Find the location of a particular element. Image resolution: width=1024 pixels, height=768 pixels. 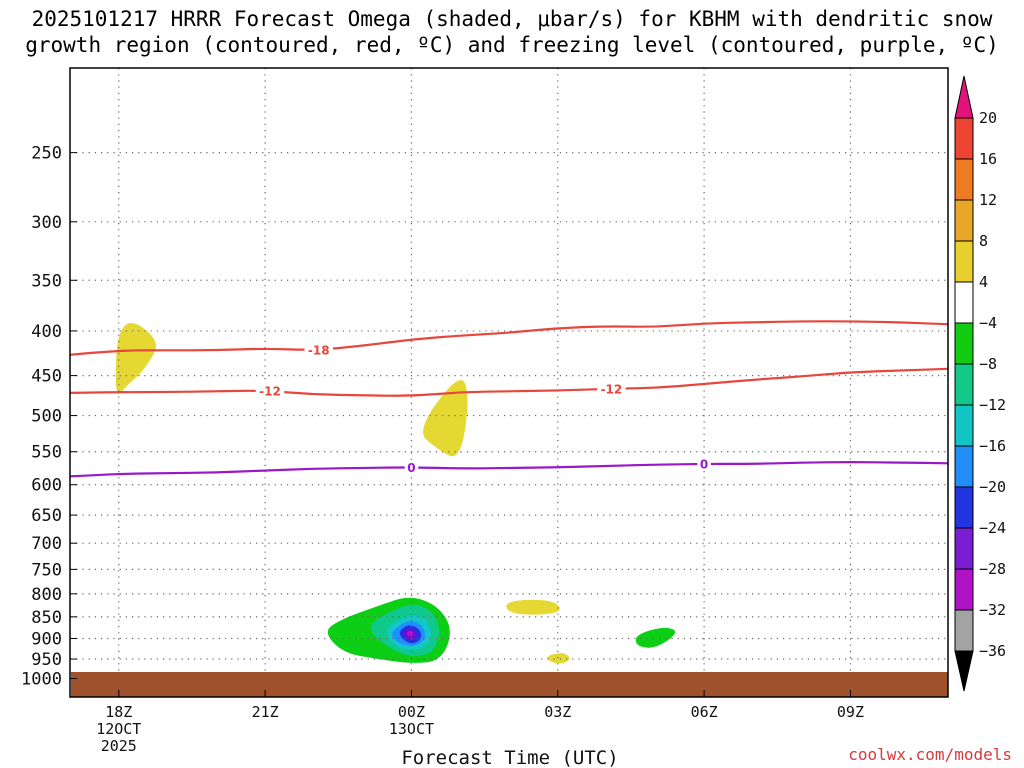

colorbar-tick-label: −16 is located at coordinates (992, 446).